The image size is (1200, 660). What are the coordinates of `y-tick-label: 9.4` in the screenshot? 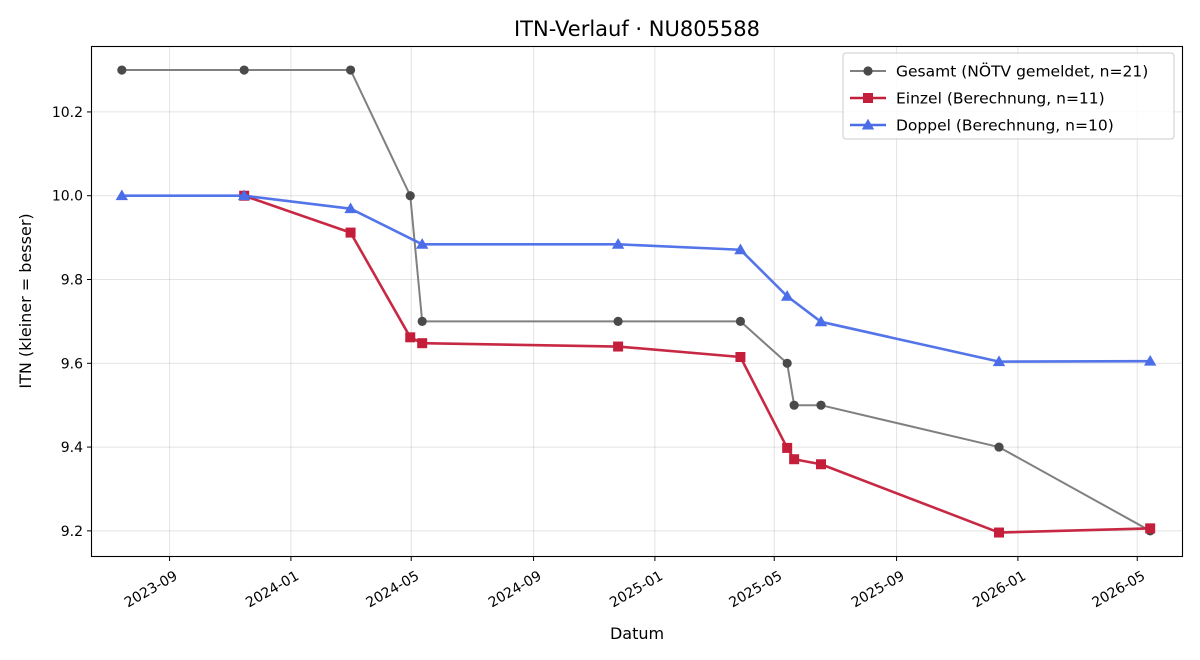 It's located at (72, 448).